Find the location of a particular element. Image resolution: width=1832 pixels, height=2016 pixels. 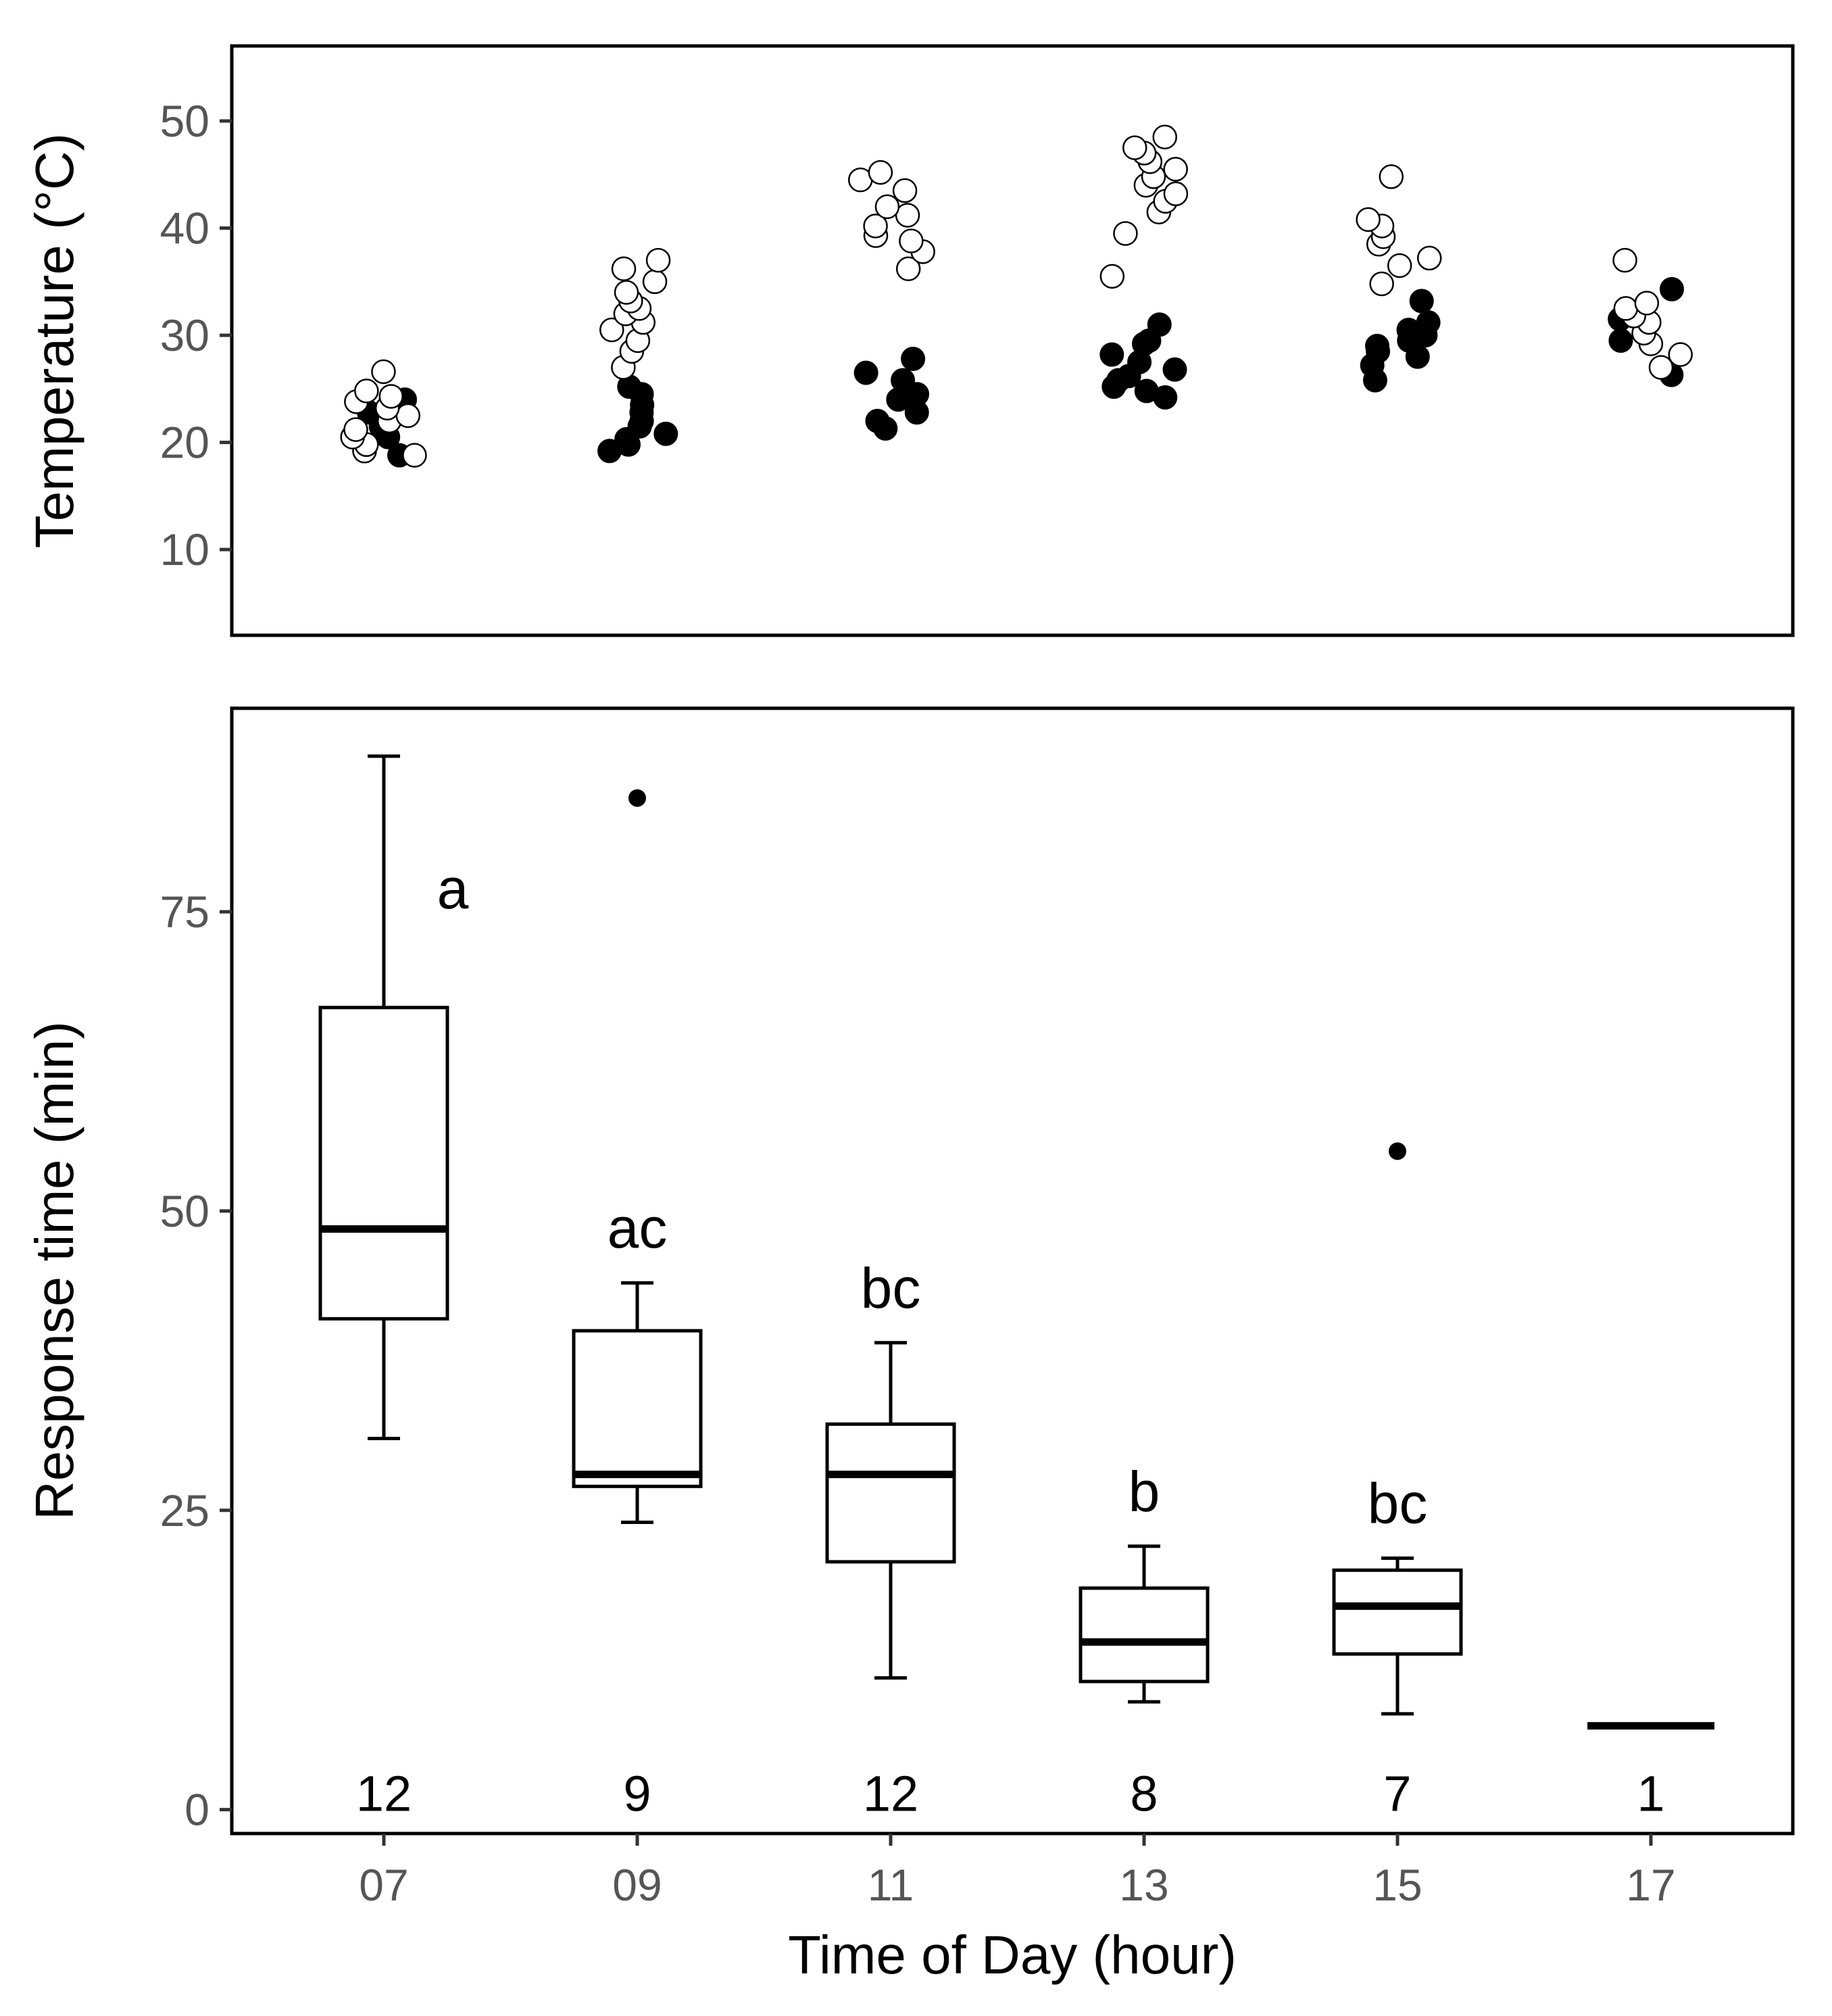

y-tick-label: 0 is located at coordinates (196, 1810).